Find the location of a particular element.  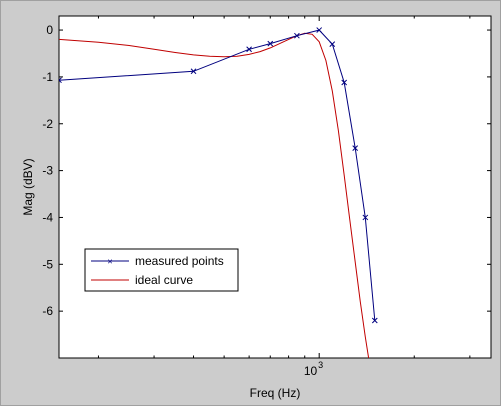

x-axis-label: Freq (Hz) is located at coordinates (275, 393).